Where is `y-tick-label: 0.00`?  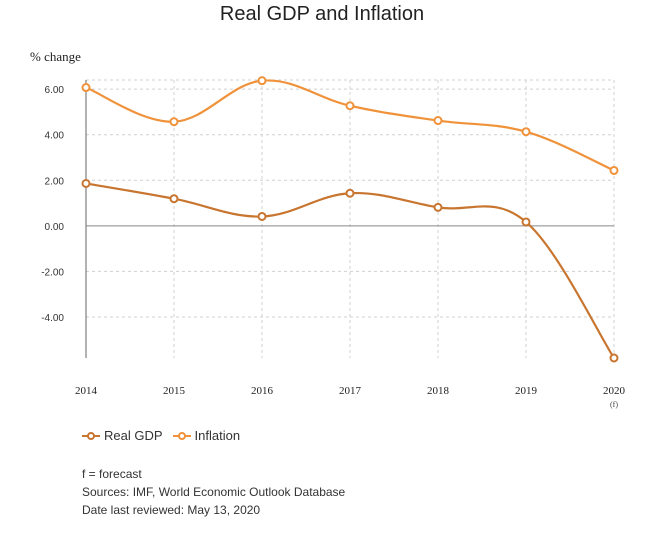
y-tick-label: 0.00 is located at coordinates (55, 227).